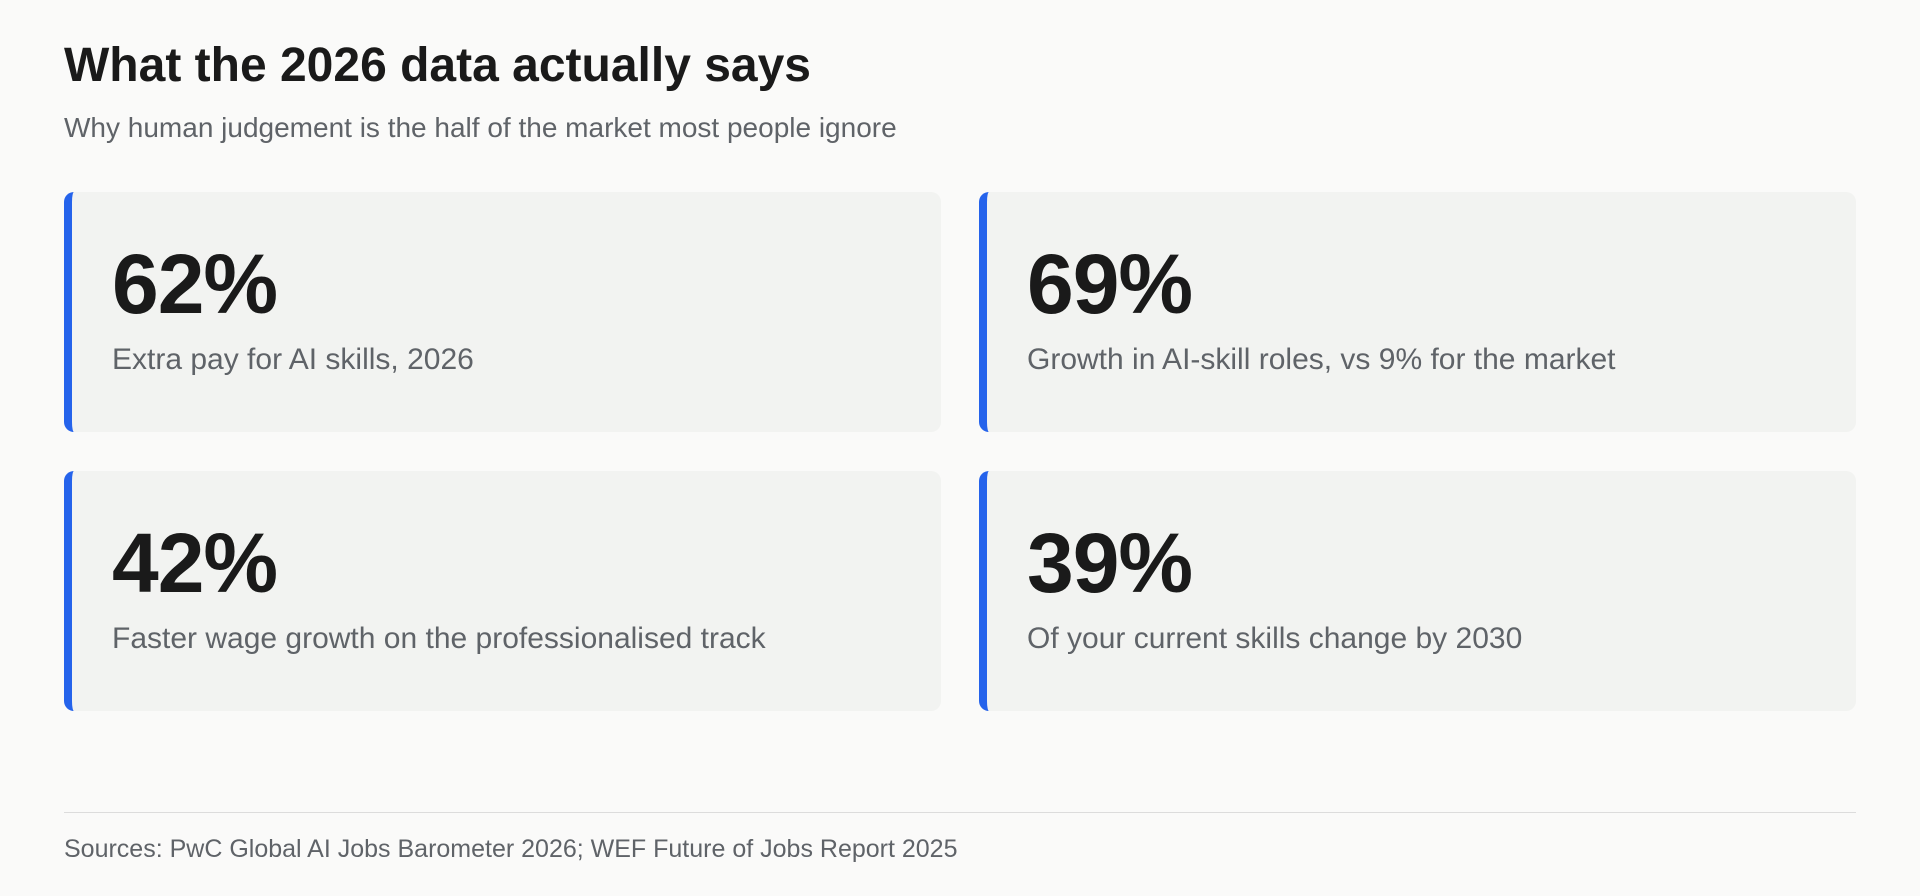  Describe the element at coordinates (1110, 563) in the screenshot. I see `stat-value: 39%` at that location.